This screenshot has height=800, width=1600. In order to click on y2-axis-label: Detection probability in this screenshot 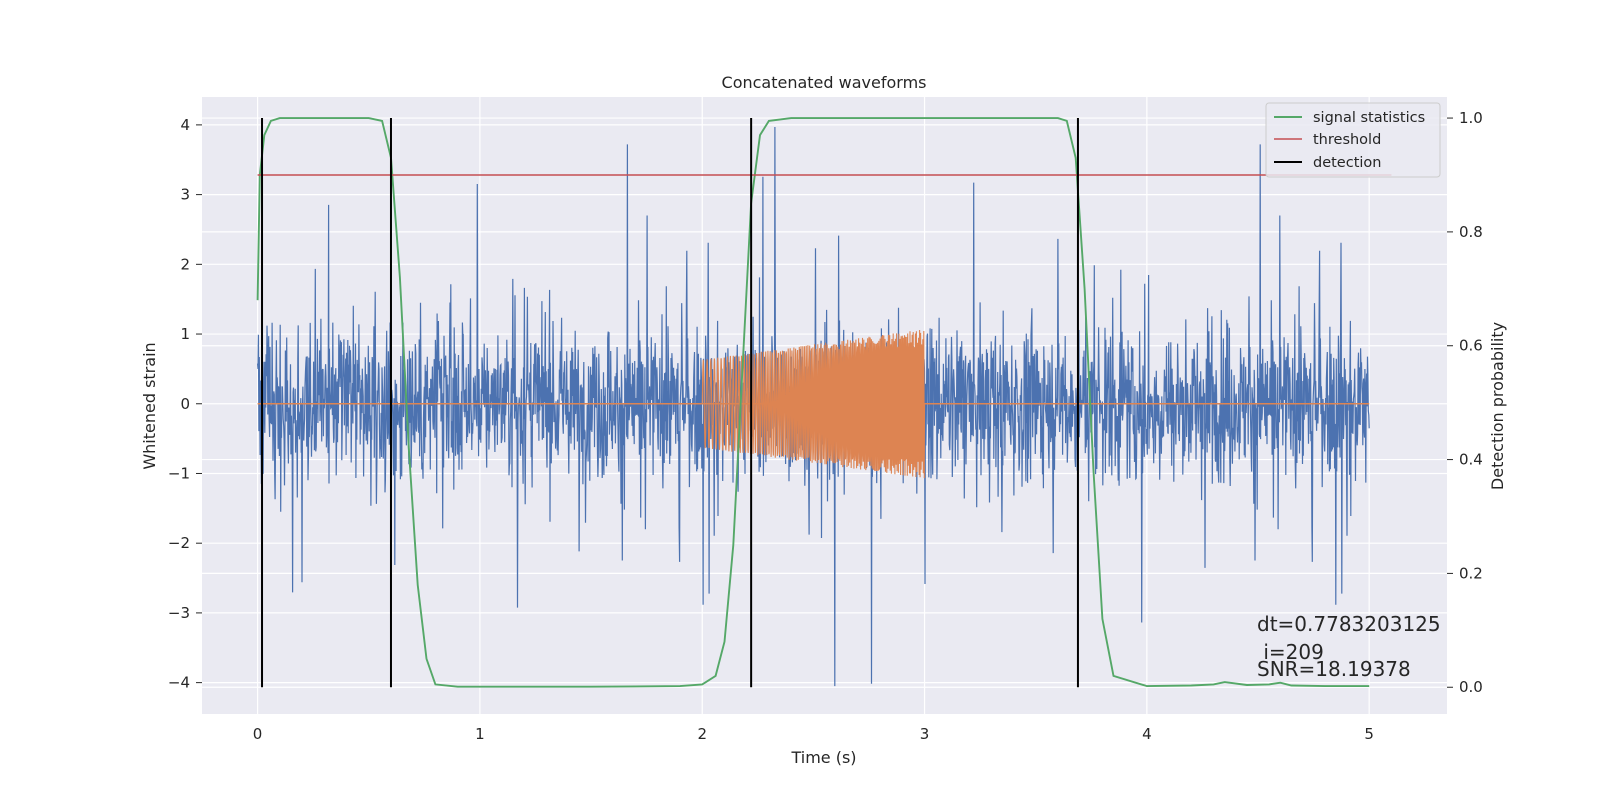, I will do `click(1497, 406)`.